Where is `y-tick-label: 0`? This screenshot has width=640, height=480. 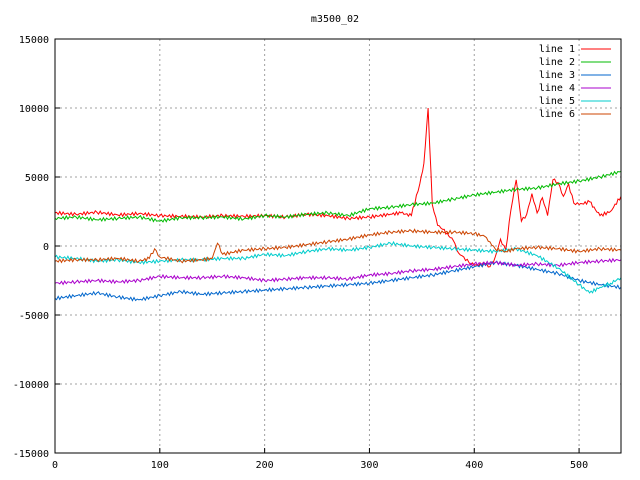
y-tick-label: 0 is located at coordinates (46, 247).